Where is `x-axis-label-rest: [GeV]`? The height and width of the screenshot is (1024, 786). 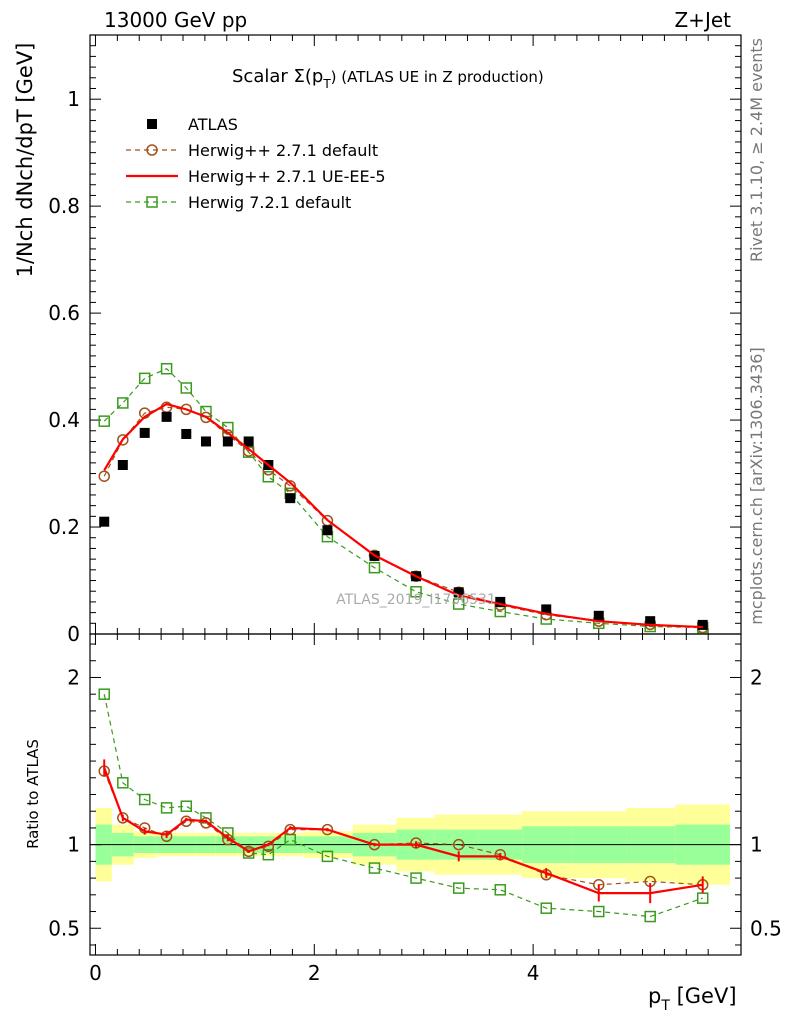 x-axis-label-rest: [GeV] is located at coordinates (703, 996).